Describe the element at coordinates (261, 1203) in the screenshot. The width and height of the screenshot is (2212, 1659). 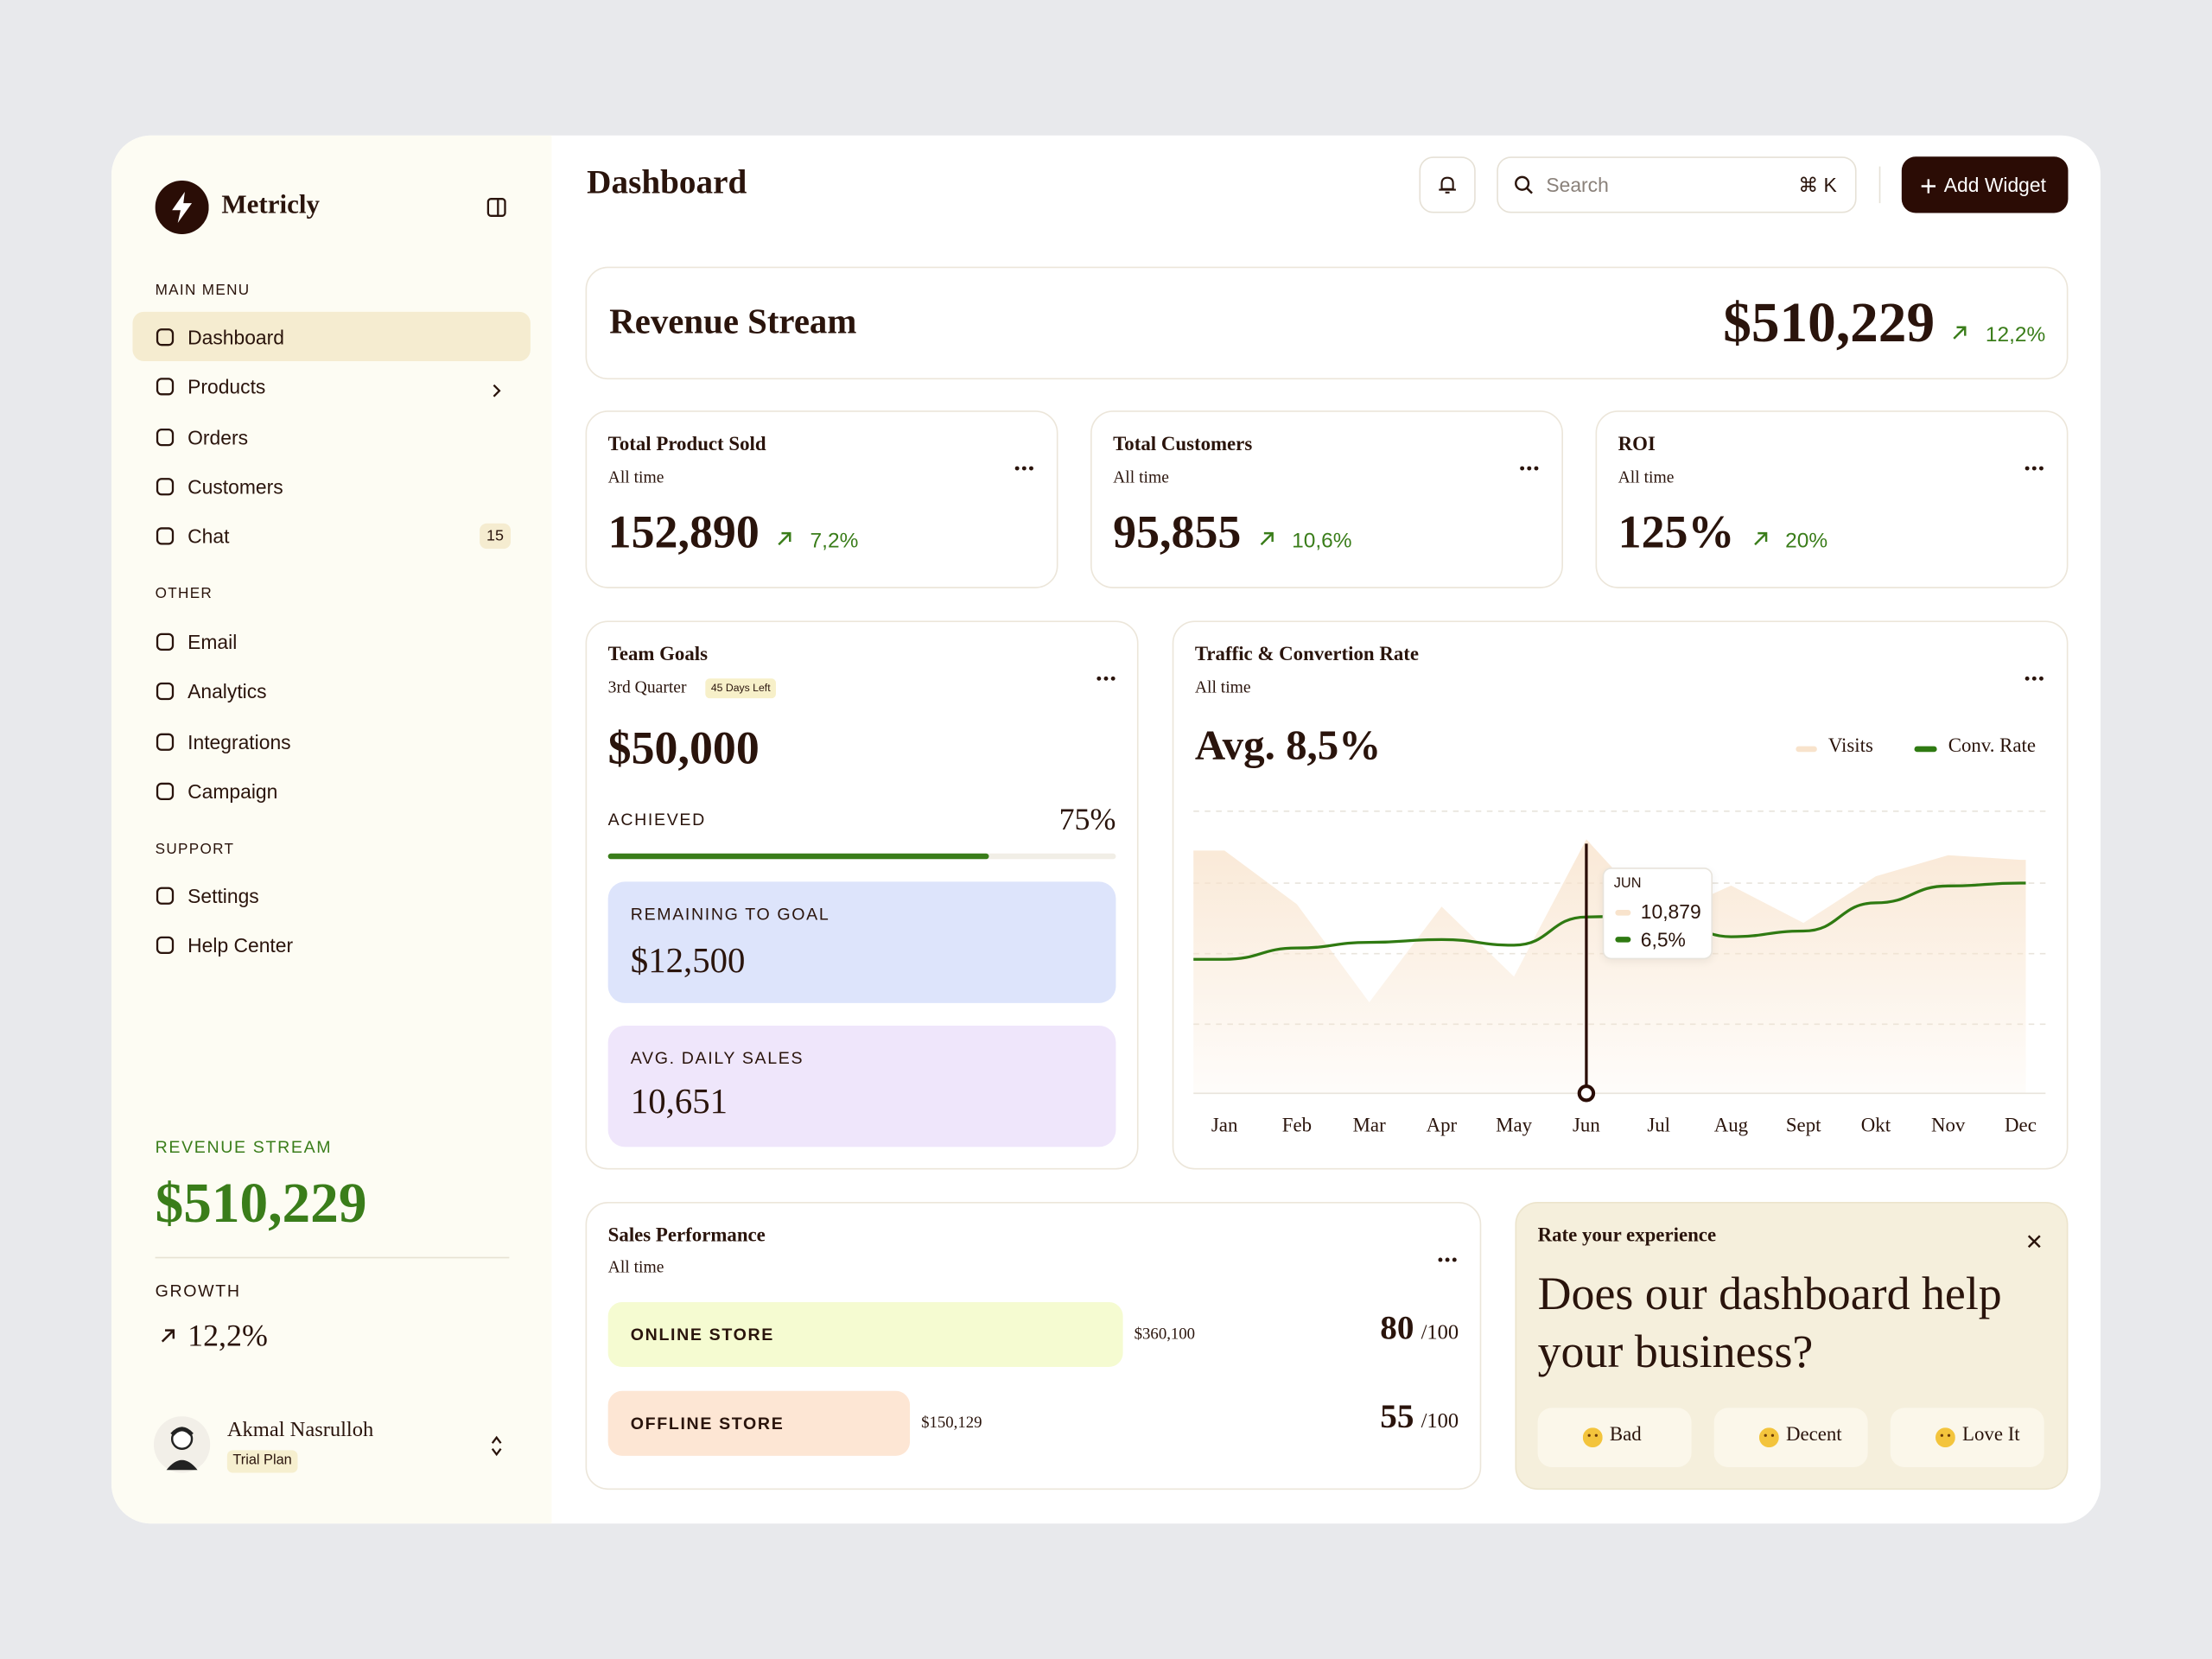
I see `revenue-value: $510,229` at that location.